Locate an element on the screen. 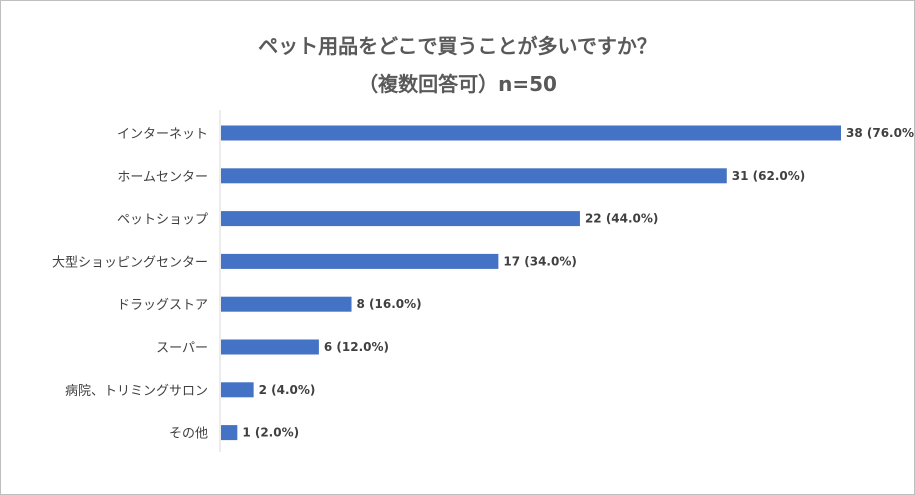 The height and width of the screenshot is (495, 915). category-label: その他 is located at coordinates (188, 434).